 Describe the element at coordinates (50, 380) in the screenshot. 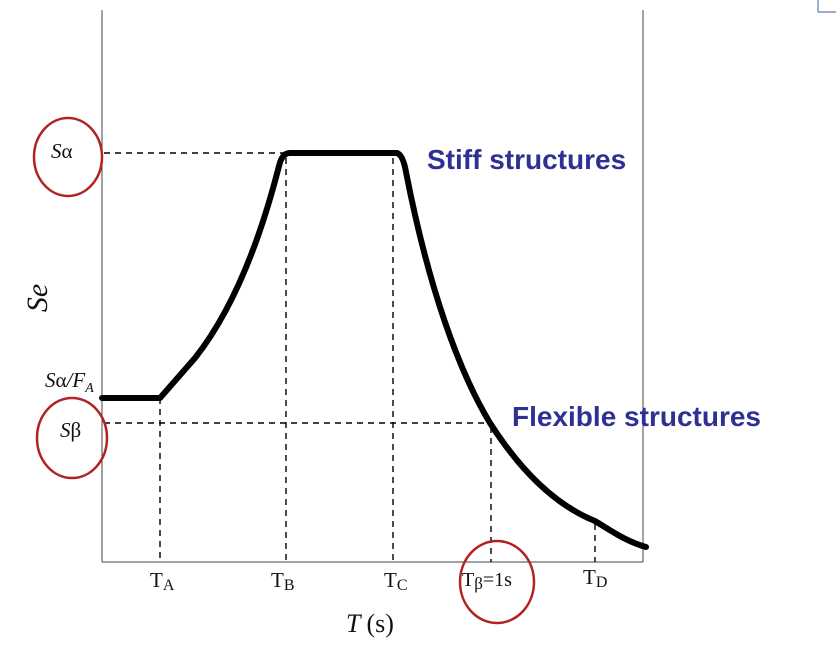

I see `s-alpha-fa-base: S` at that location.